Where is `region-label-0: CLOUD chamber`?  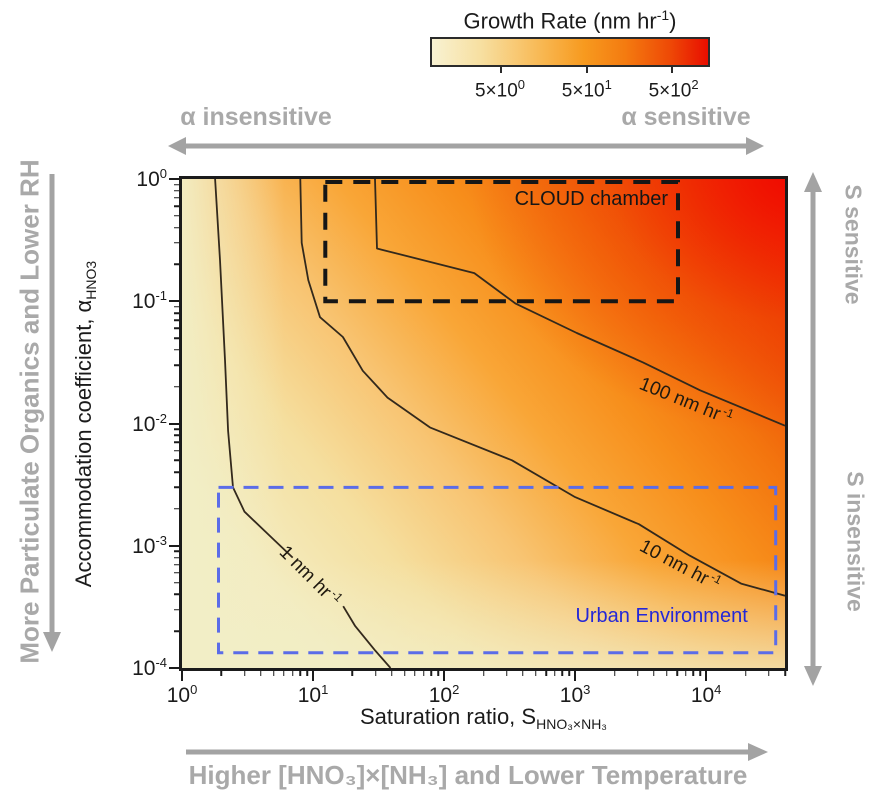 region-label-0: CLOUD chamber is located at coordinates (591, 199).